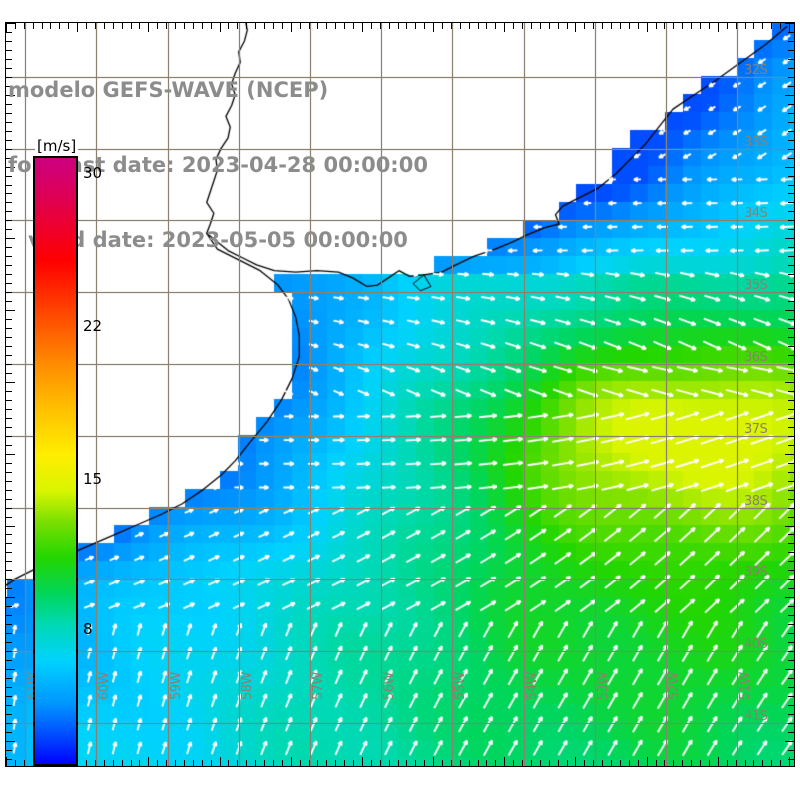  Describe the element at coordinates (318, 686) in the screenshot. I see `lon-label-57W: 57W` at that location.